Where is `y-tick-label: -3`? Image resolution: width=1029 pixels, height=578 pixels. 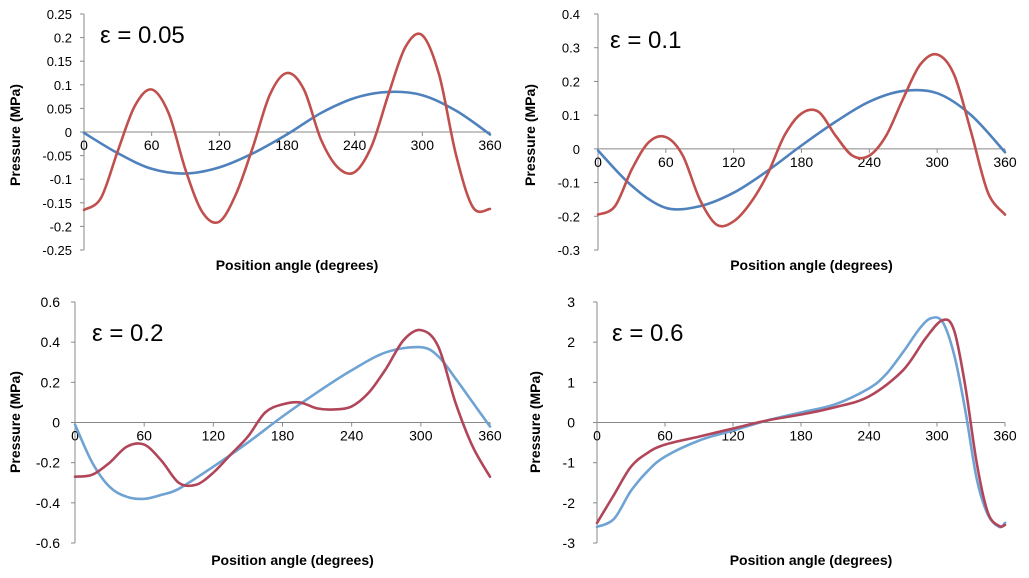
y-tick-label: -3 is located at coordinates (569, 543).